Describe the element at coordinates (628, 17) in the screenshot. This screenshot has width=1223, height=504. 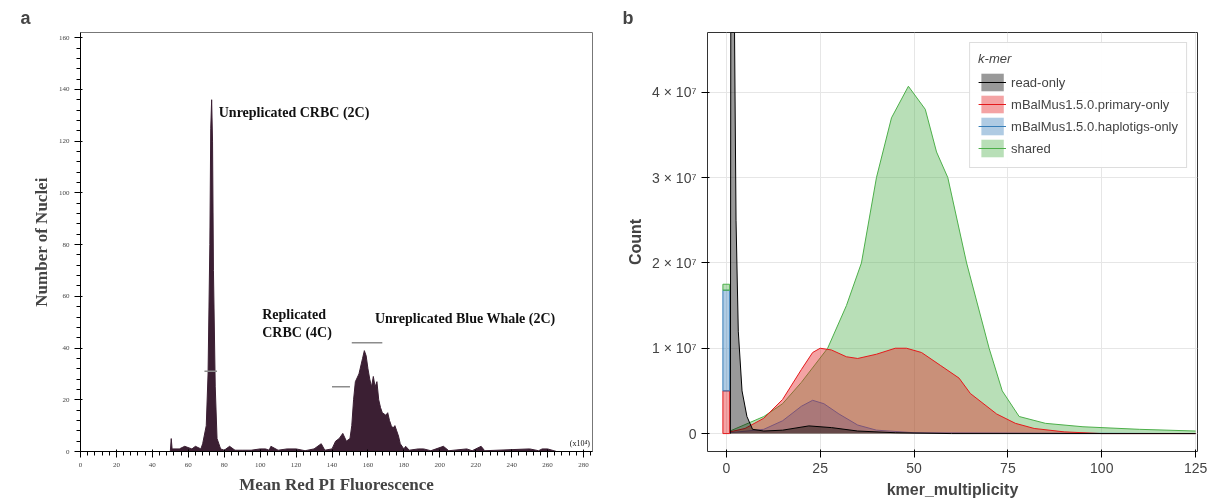
I see `chart-title: b` at that location.